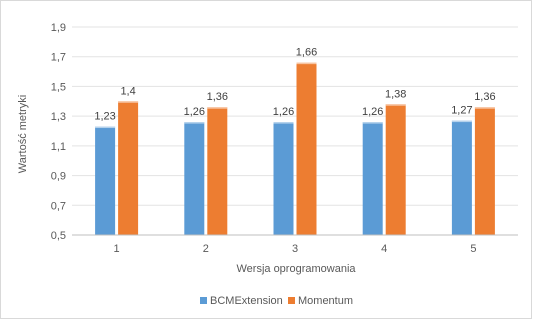 This screenshot has width=533, height=320. I want to click on x-tick-label: 5, so click(473, 249).